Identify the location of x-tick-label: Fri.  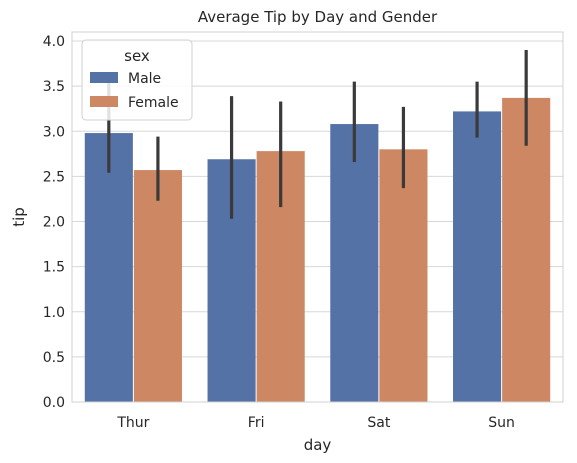
(256, 423).